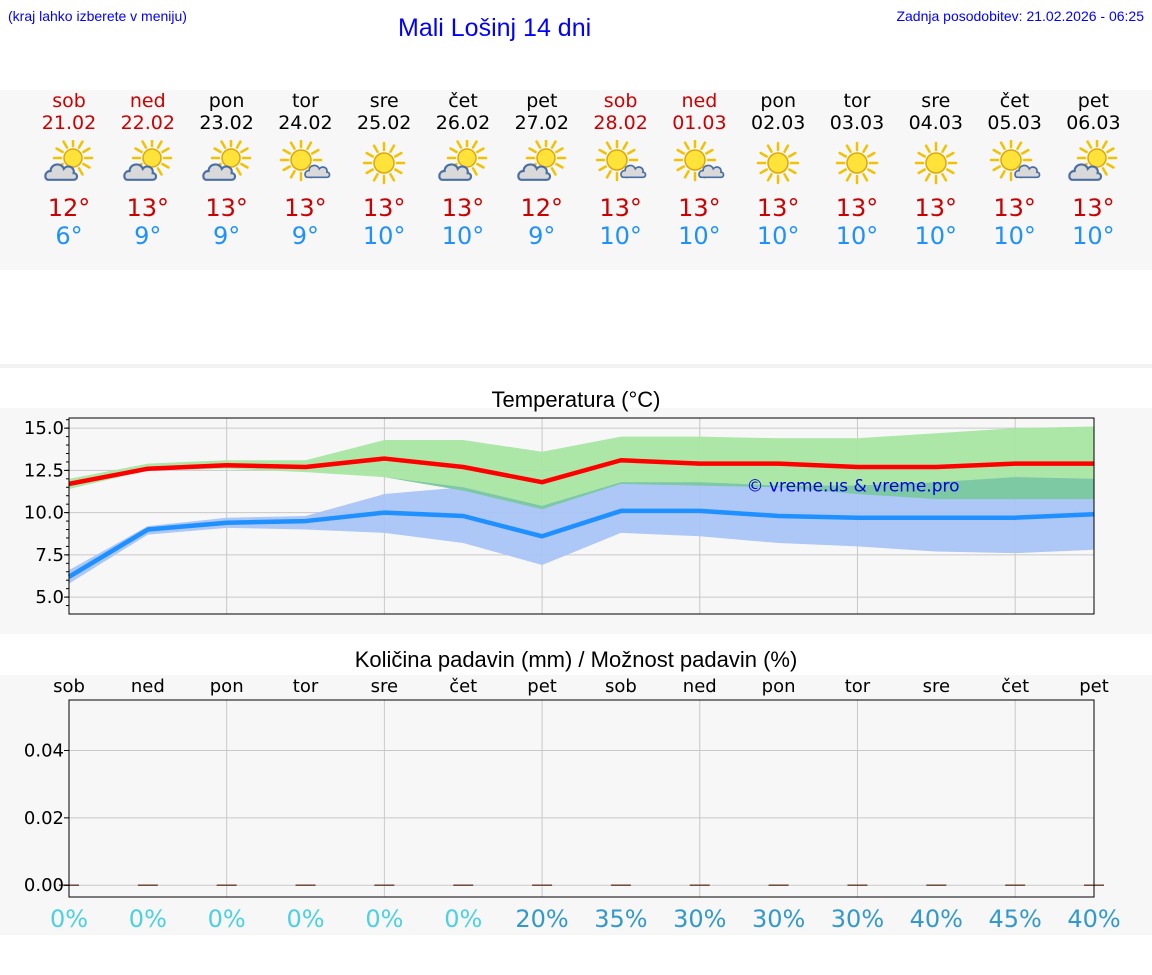 Image resolution: width=1152 pixels, height=975 pixels. What do you see at coordinates (541, 919) in the screenshot?
I see `precip-probability: 20%` at bounding box center [541, 919].